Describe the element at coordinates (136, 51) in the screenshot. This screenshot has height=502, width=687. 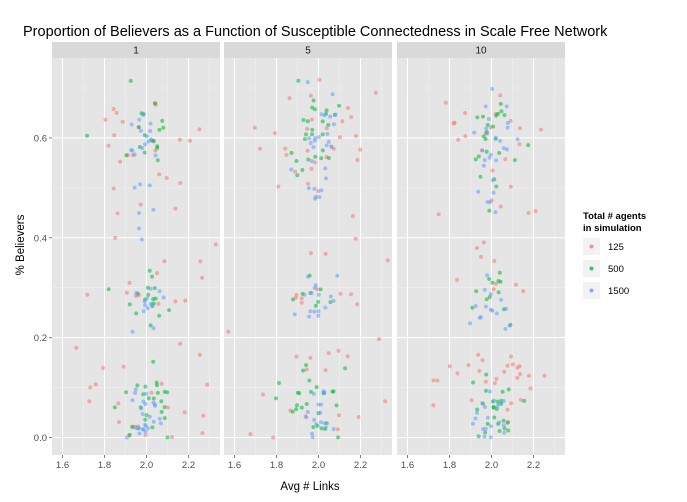
I see `facet-strip-label: 1` at that location.